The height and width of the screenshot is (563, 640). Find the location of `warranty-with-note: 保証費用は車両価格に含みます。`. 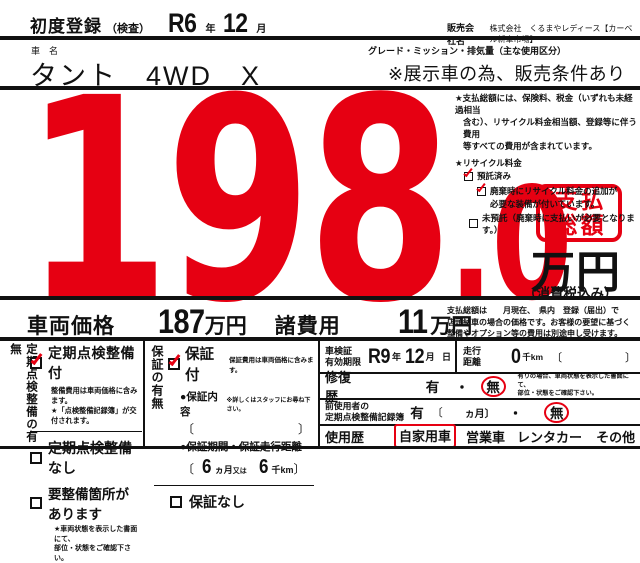

warranty-with-note: 保証費用は車両価格に含みます。 is located at coordinates (272, 364).